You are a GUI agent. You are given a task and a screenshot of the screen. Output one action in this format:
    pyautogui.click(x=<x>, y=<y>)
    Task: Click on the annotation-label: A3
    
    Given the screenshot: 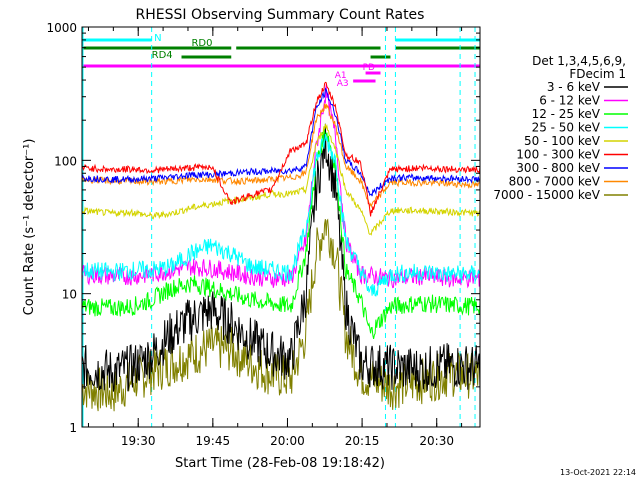 What is the action you would take?
    pyautogui.click(x=343, y=84)
    